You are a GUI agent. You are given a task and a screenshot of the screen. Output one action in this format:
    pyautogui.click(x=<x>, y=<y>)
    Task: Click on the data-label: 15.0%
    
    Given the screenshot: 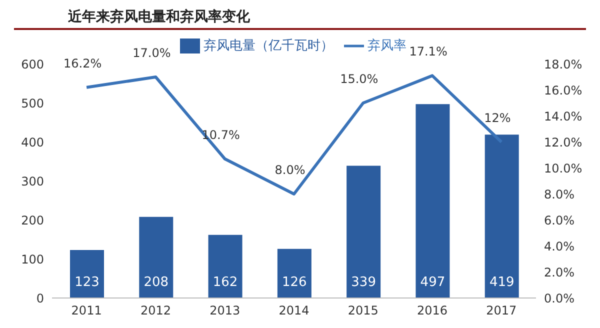 What is the action you would take?
    pyautogui.click(x=359, y=79)
    